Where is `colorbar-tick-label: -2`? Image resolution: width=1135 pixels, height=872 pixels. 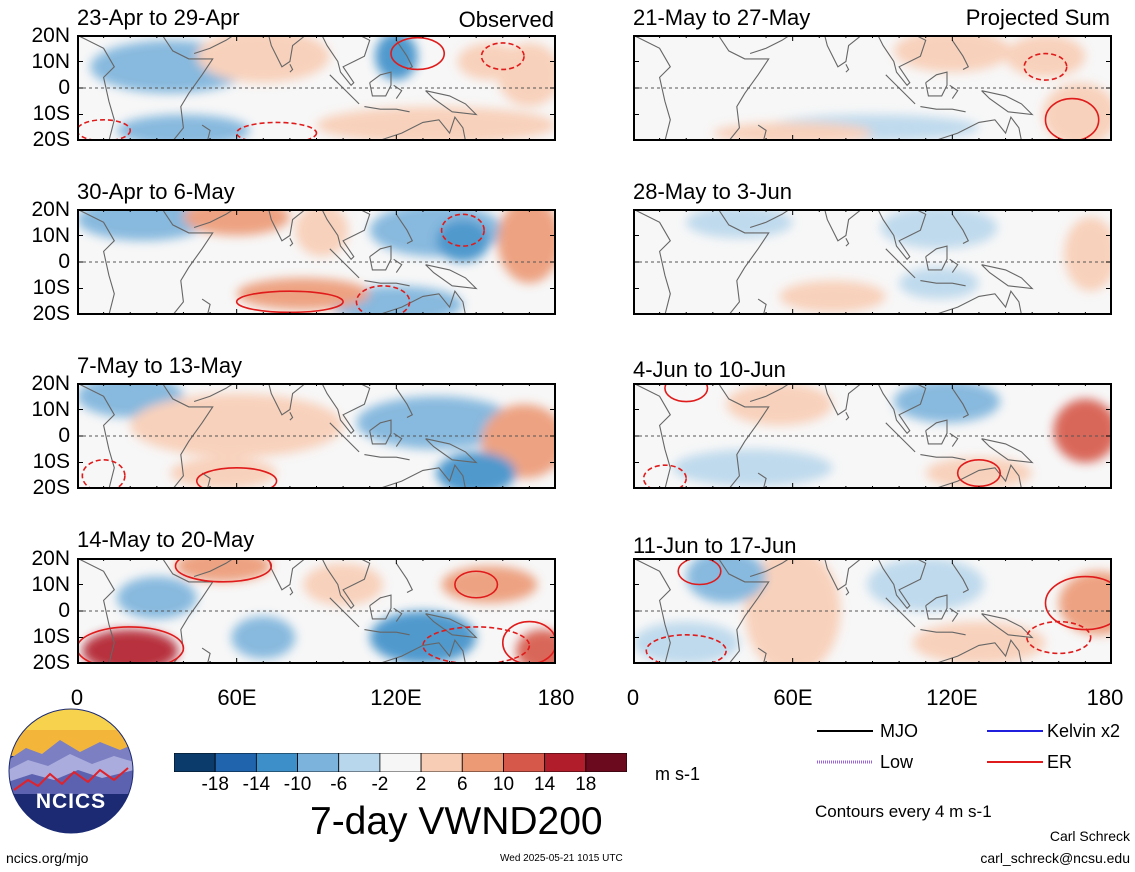 colorbar-tick-label: -2 is located at coordinates (380, 784).